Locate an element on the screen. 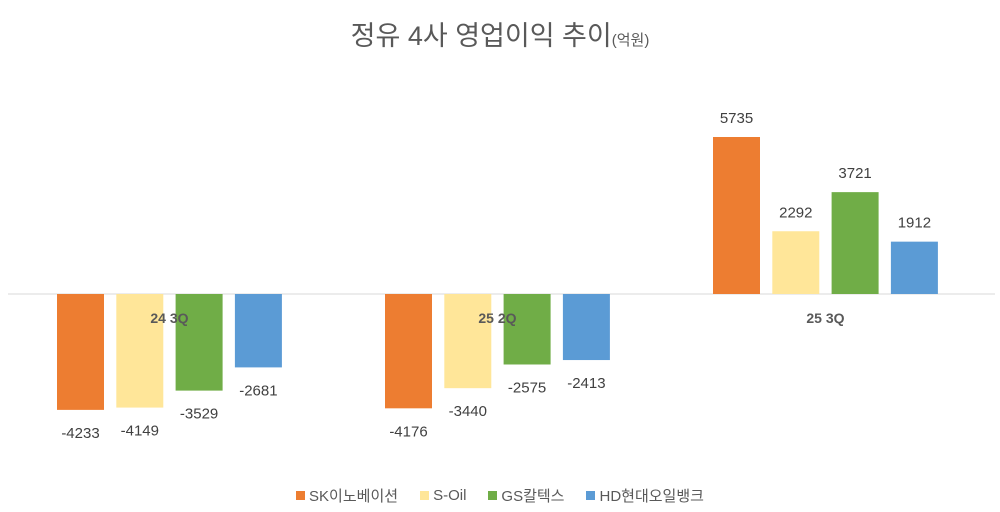 The width and height of the screenshot is (1000, 512). title-unit: (억원) is located at coordinates (630, 40).